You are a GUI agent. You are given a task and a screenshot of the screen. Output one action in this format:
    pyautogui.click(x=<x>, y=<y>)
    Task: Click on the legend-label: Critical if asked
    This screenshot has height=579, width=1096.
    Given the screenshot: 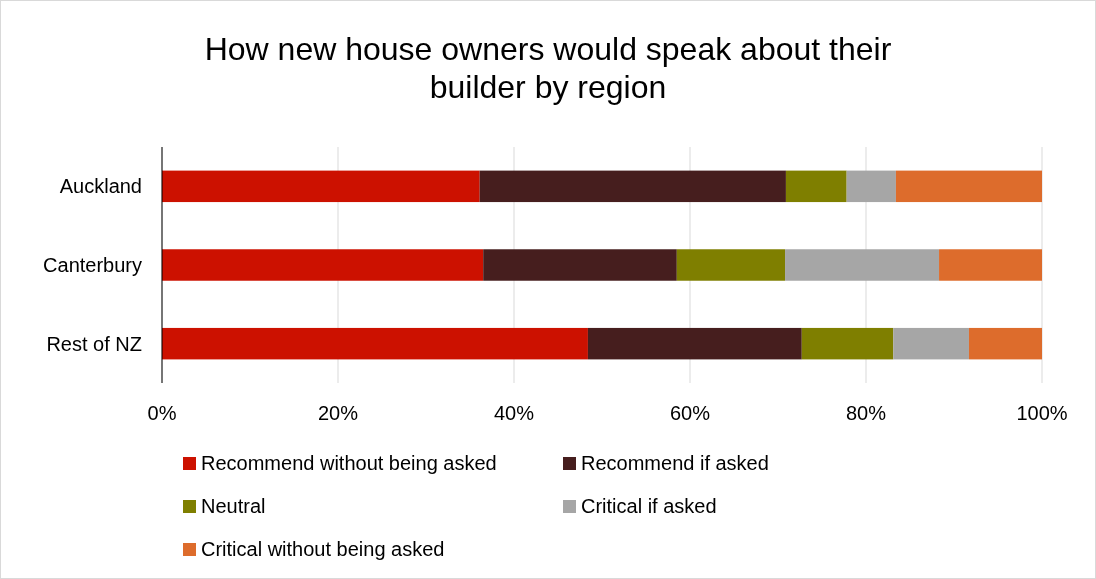 What is the action you would take?
    pyautogui.click(x=649, y=506)
    